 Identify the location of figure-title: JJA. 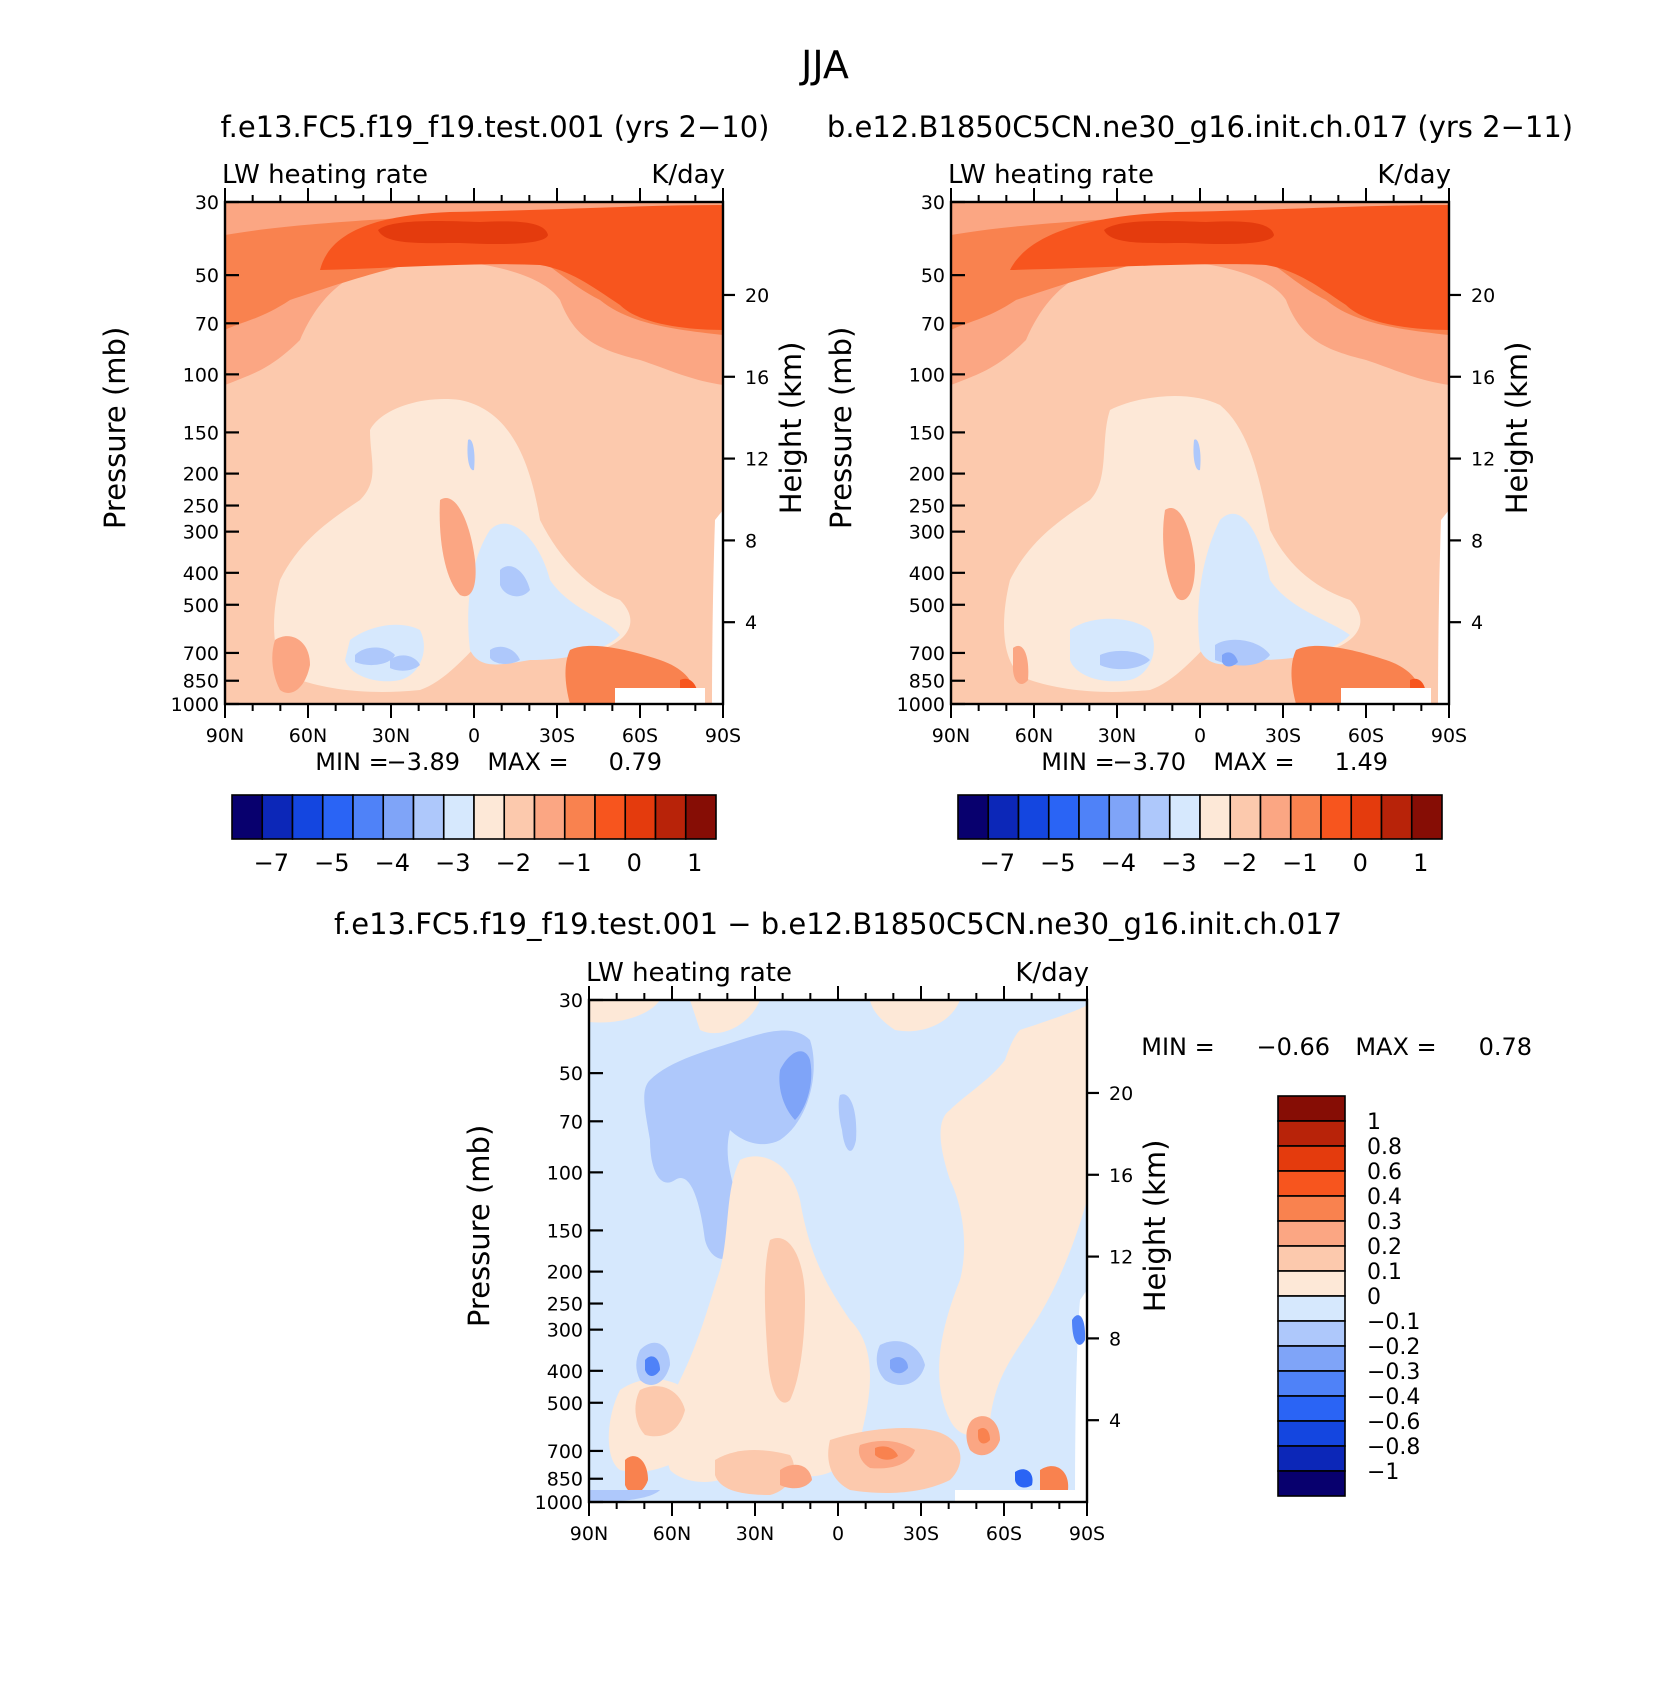
(824, 65).